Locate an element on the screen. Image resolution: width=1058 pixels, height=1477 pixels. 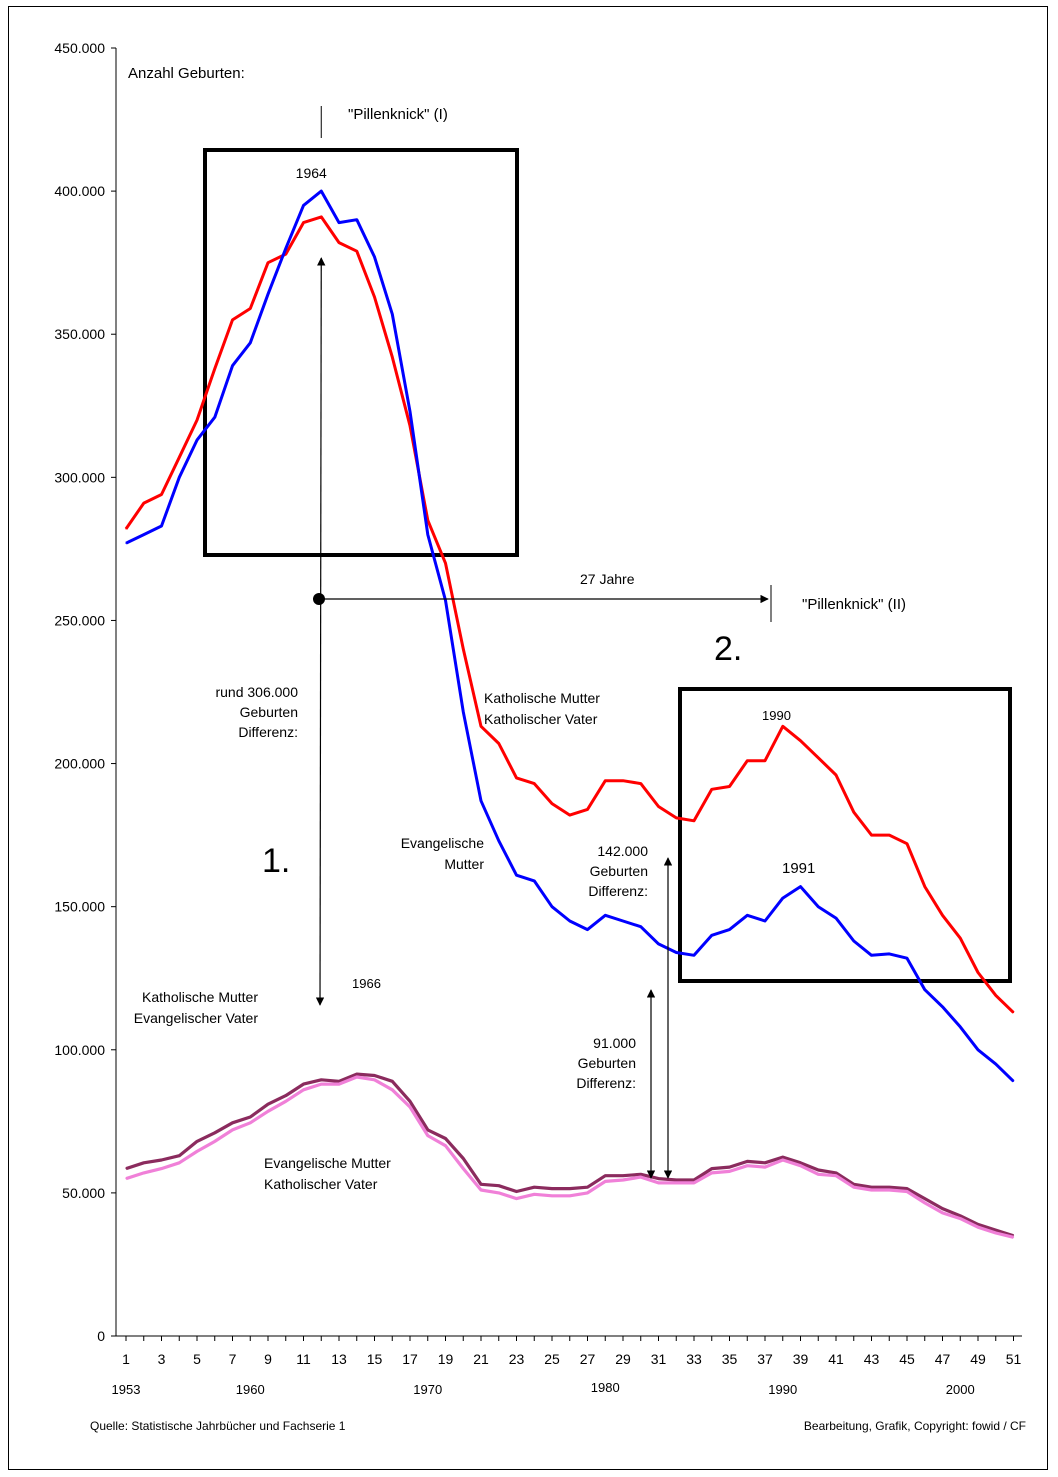
label-kath-mutter-kath-vater-line-2: Katholischer Vater is located at coordinates (541, 719).